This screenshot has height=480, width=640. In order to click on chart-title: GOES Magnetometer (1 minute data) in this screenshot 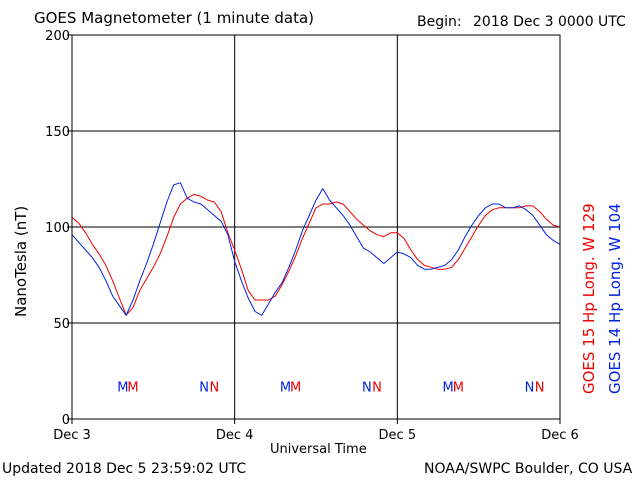, I will do `click(174, 18)`.